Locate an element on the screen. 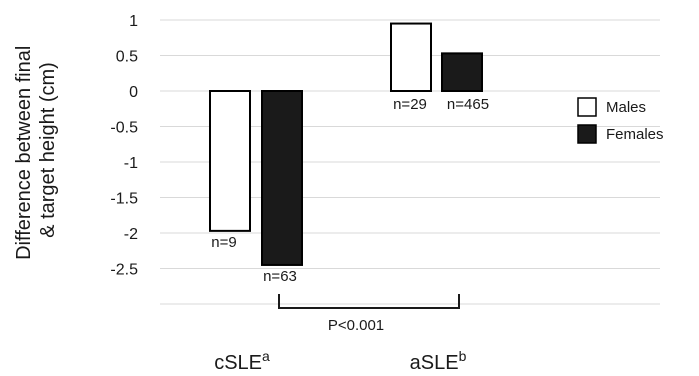  category-label-csle: cSLEa is located at coordinates (242, 361).